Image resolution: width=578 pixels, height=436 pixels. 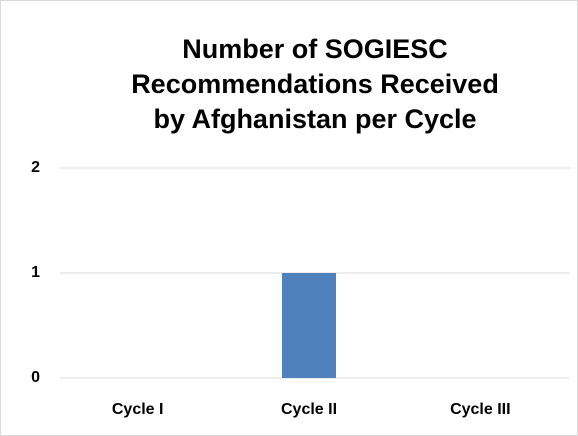 I want to click on y-tick-label: 2, so click(x=35, y=167).